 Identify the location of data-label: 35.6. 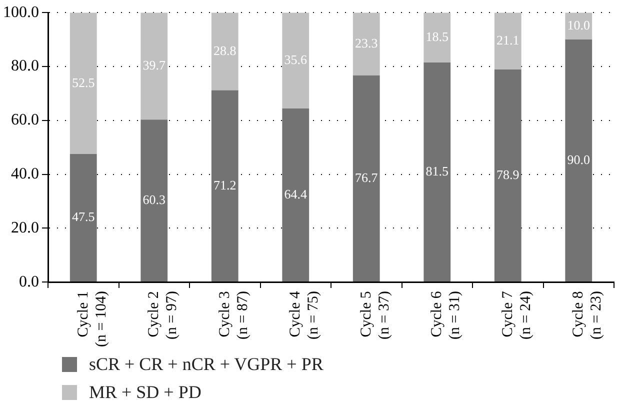
(296, 59).